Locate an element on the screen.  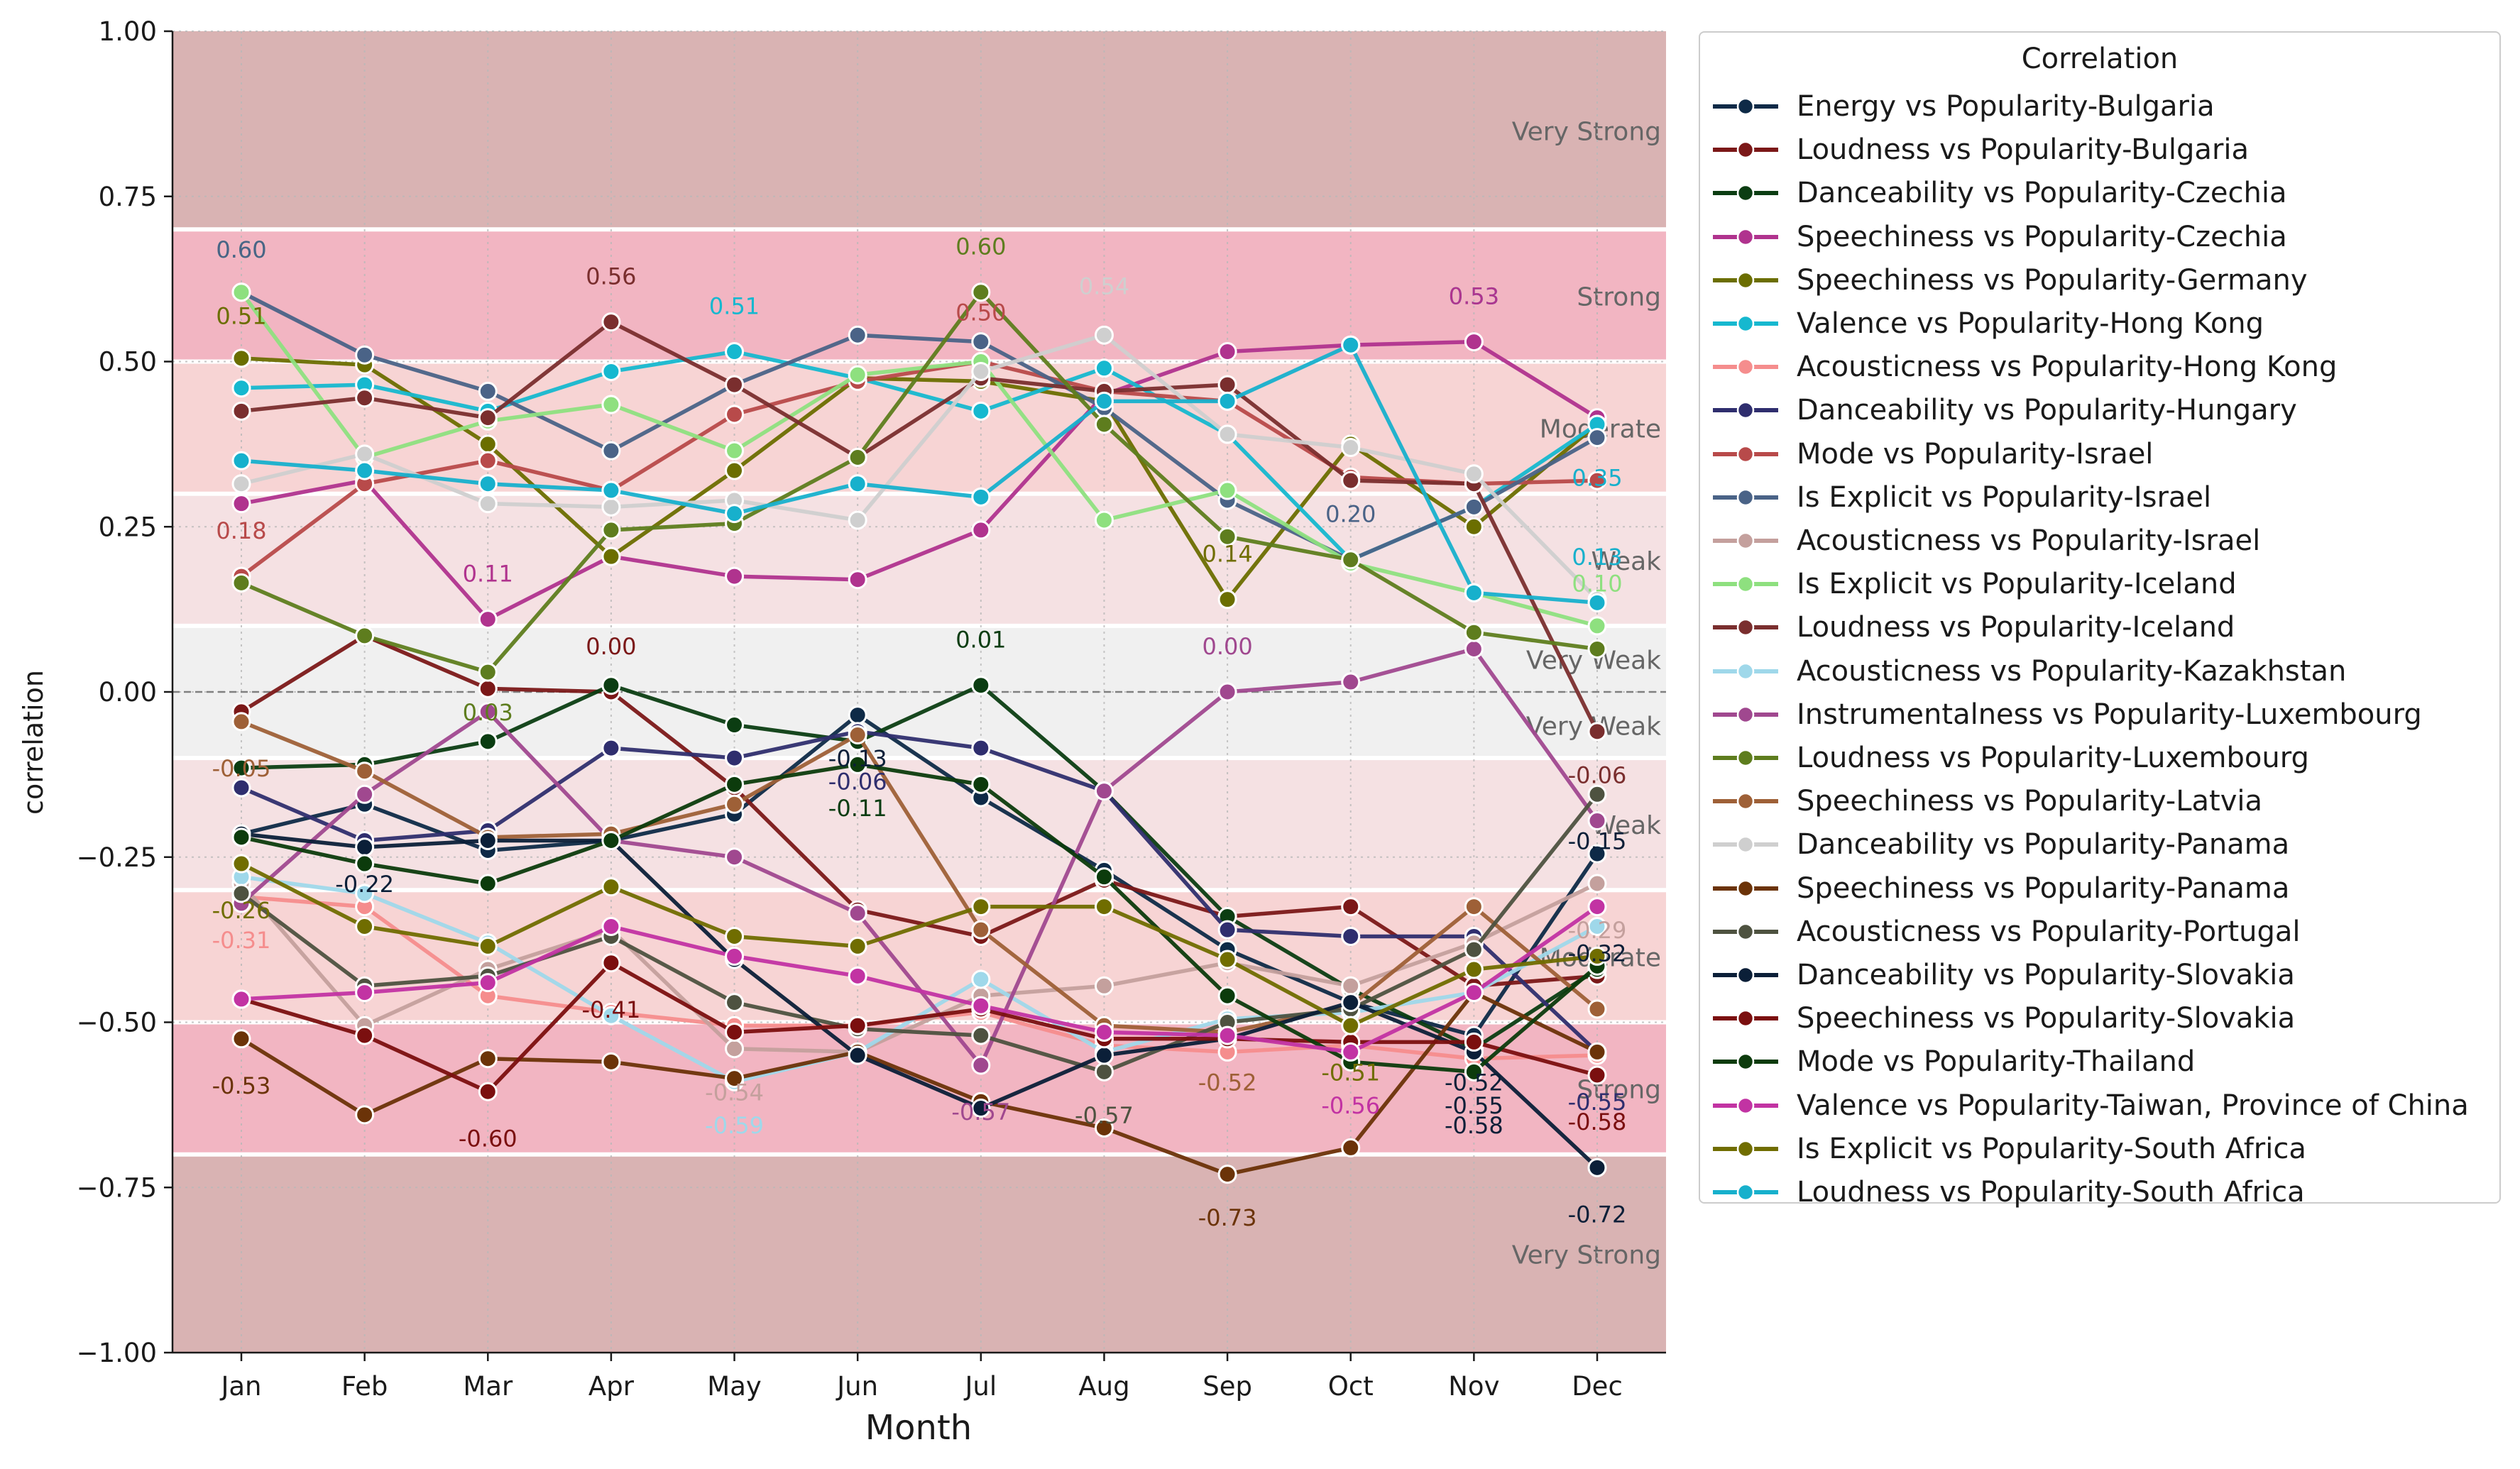
data-label-13: 0.00 is located at coordinates (611, 646).